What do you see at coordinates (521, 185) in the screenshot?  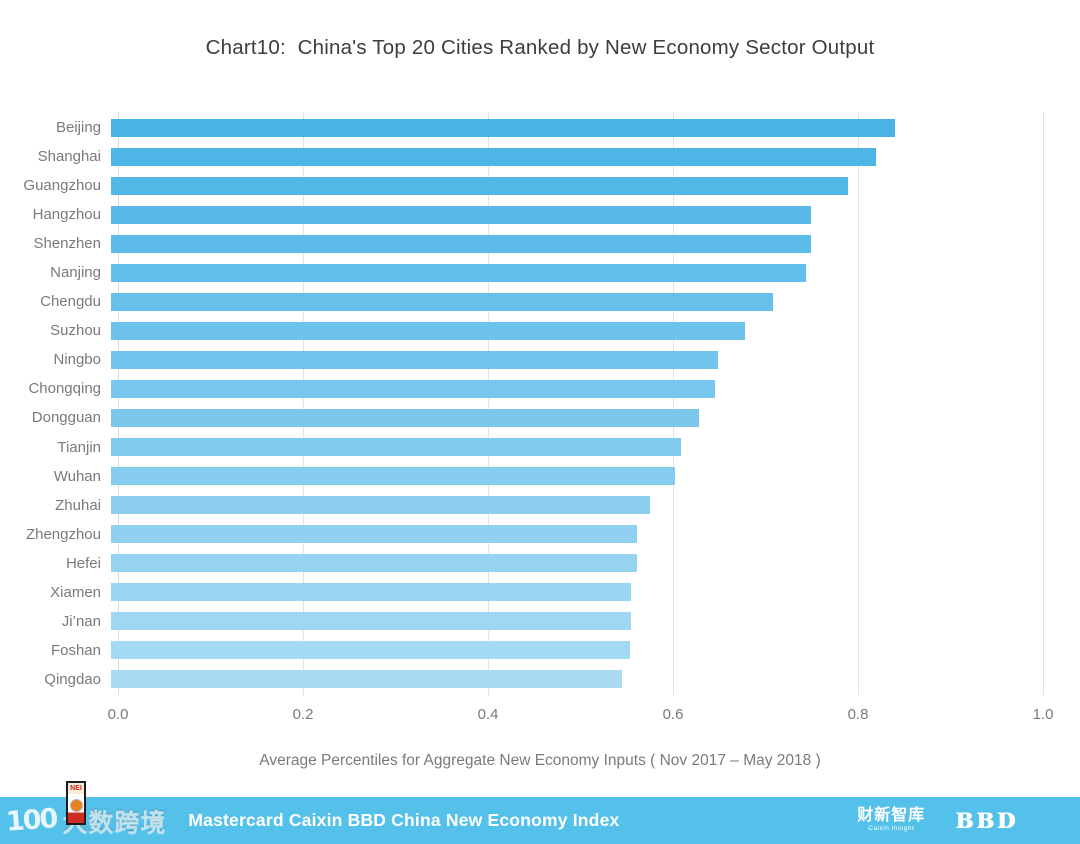 I see `chart-row: Guangzhou` at bounding box center [521, 185].